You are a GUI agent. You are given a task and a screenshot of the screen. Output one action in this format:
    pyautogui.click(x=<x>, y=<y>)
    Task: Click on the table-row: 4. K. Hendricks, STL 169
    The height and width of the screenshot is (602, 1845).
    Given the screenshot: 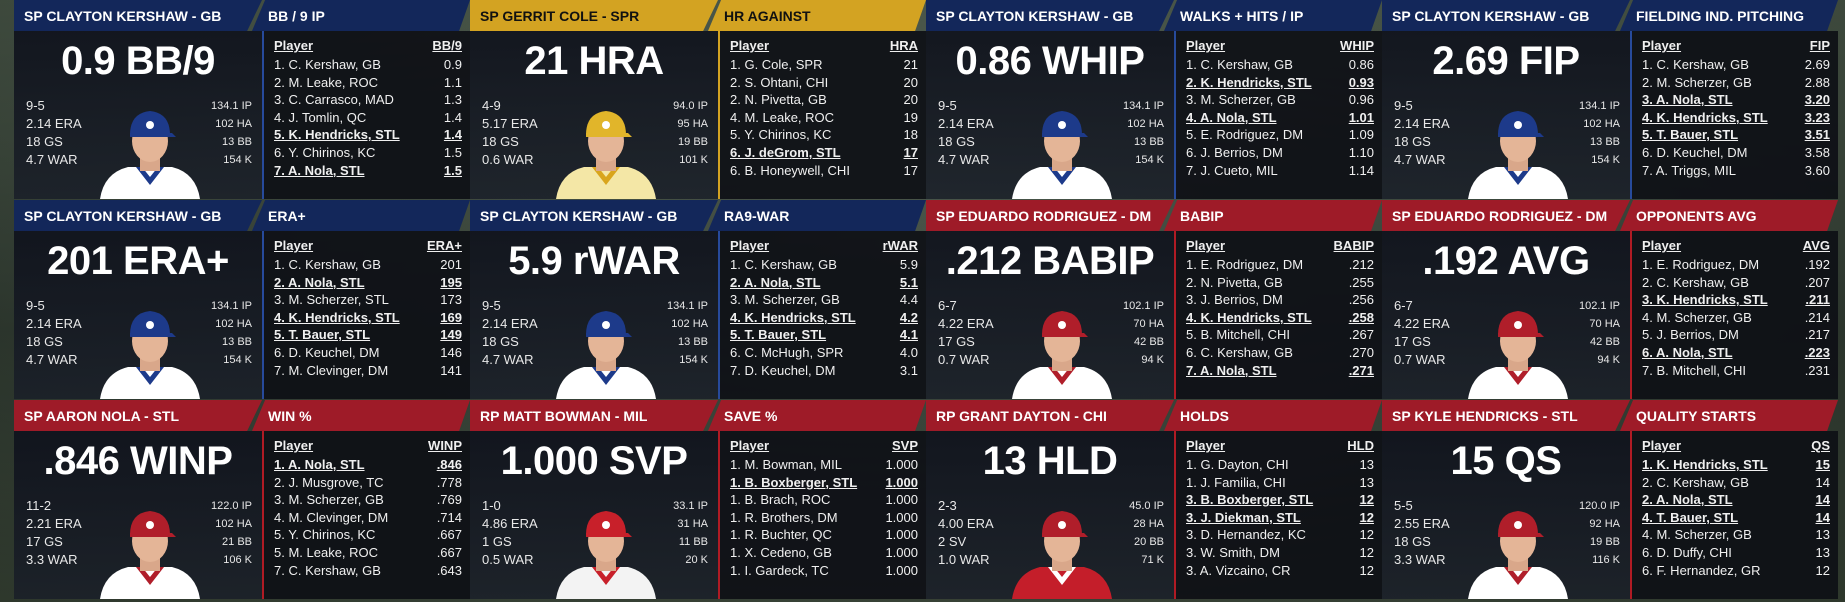 What is the action you would take?
    pyautogui.click(x=368, y=318)
    